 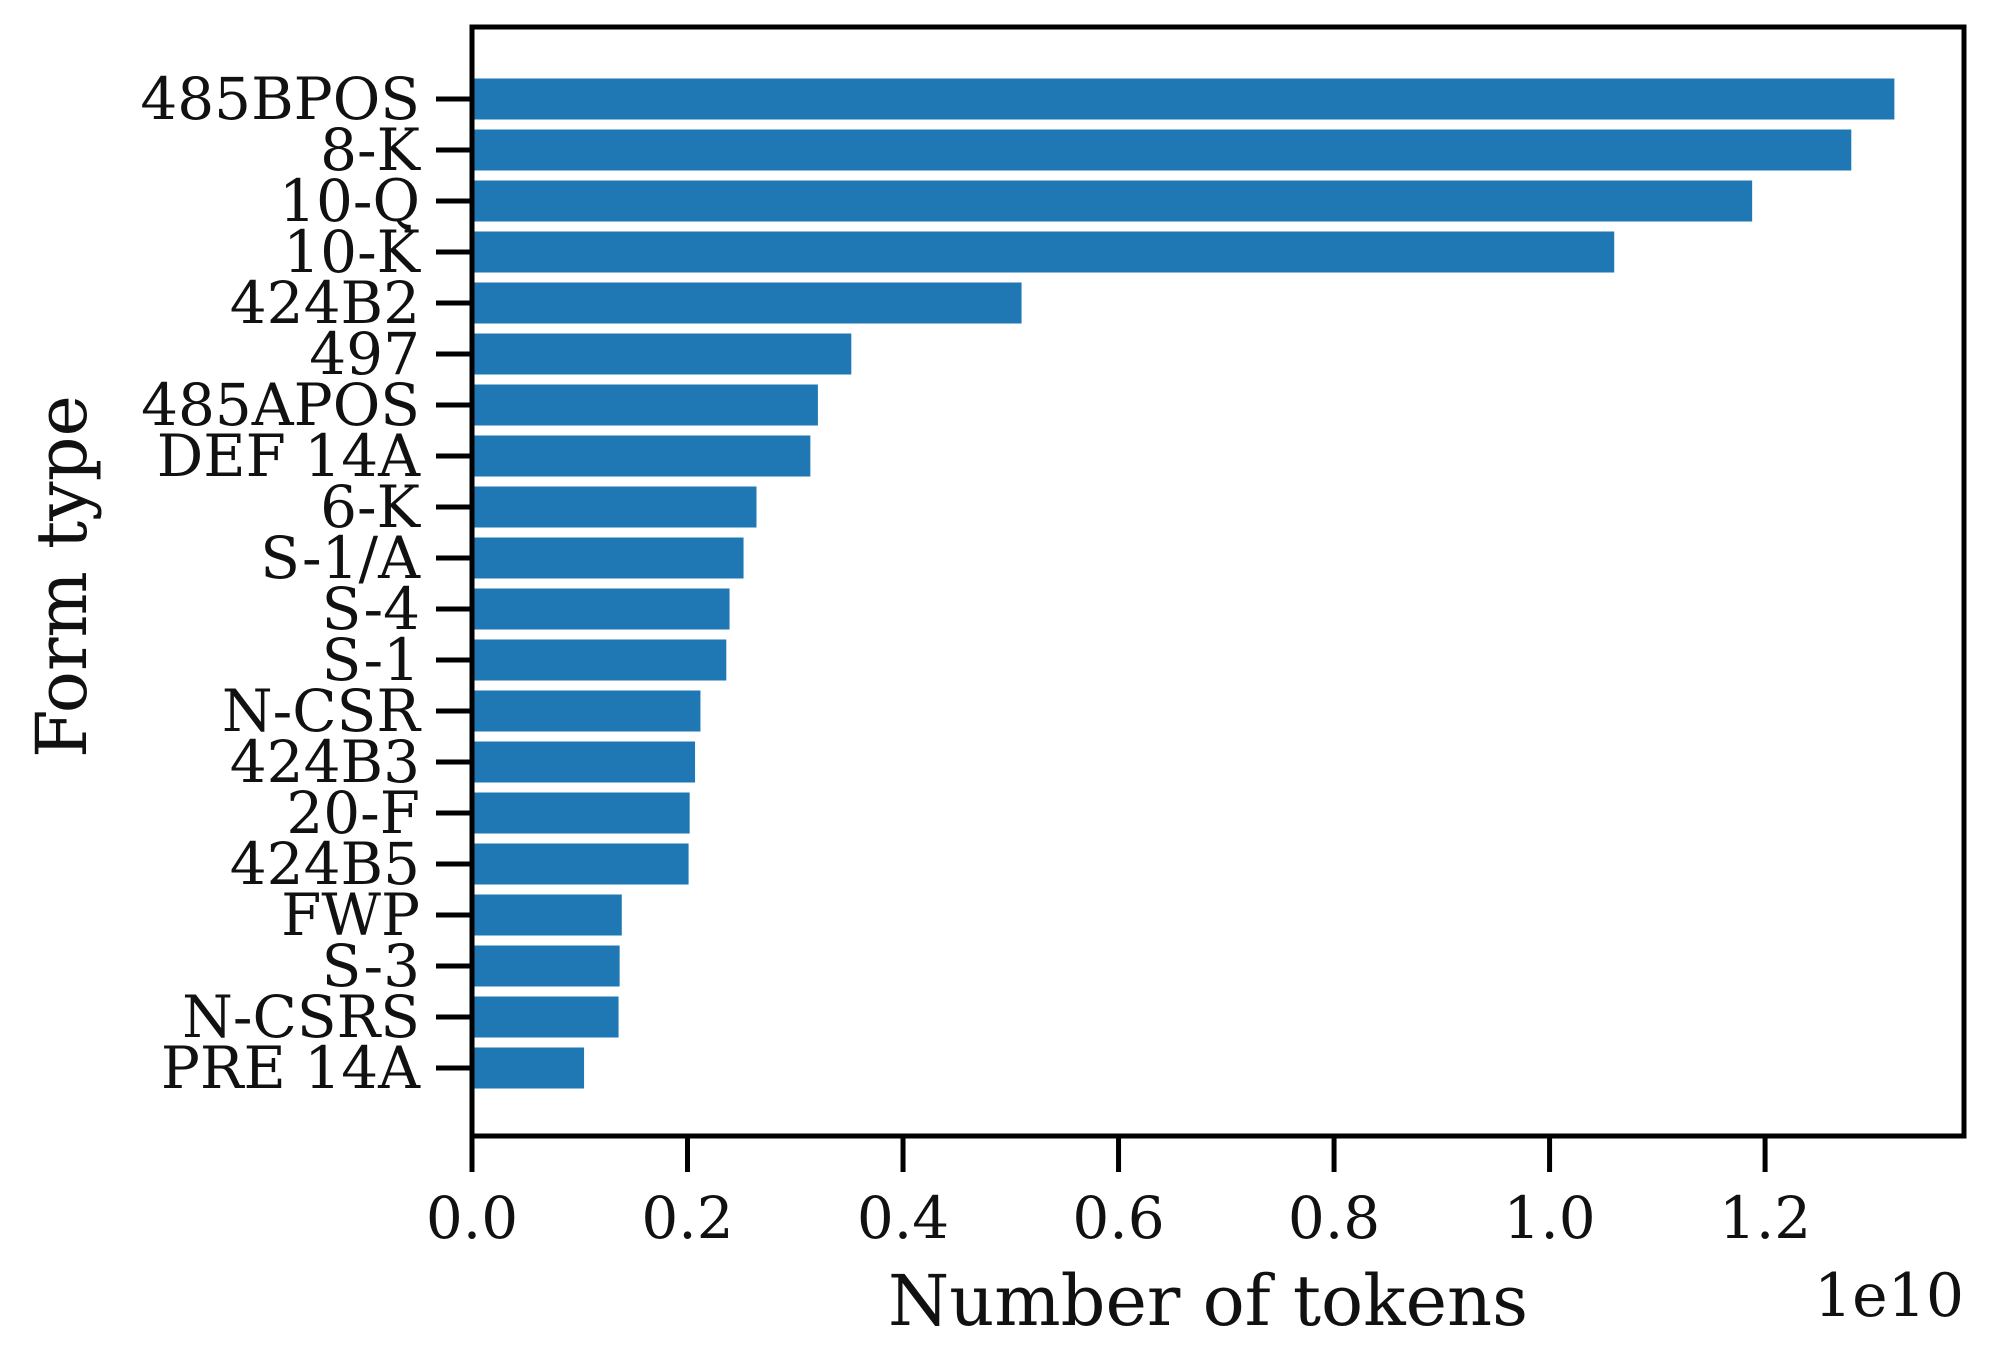 What do you see at coordinates (1334, 1218) in the screenshot?
I see `x-tick-label: 0.8` at bounding box center [1334, 1218].